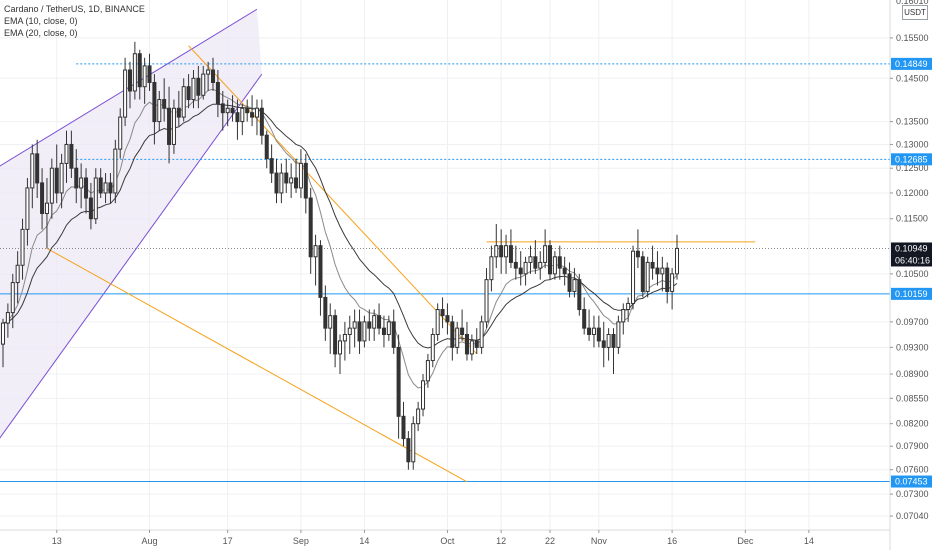 Image resolution: width=932 pixels, height=550 pixels. What do you see at coordinates (911, 159) in the screenshot?
I see `price-badge-label: 0.12685` at bounding box center [911, 159].